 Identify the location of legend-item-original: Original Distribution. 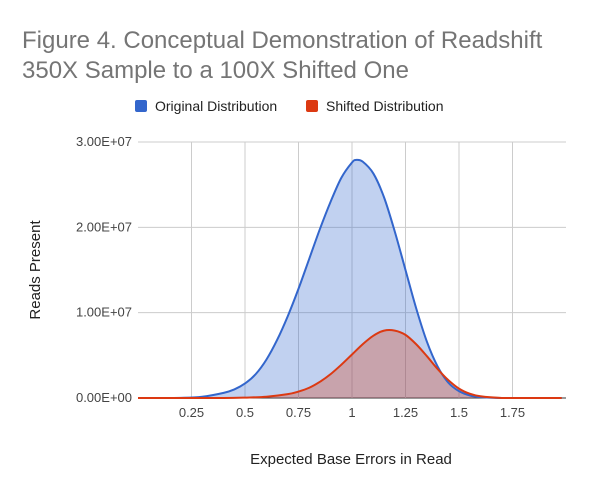
(206, 106).